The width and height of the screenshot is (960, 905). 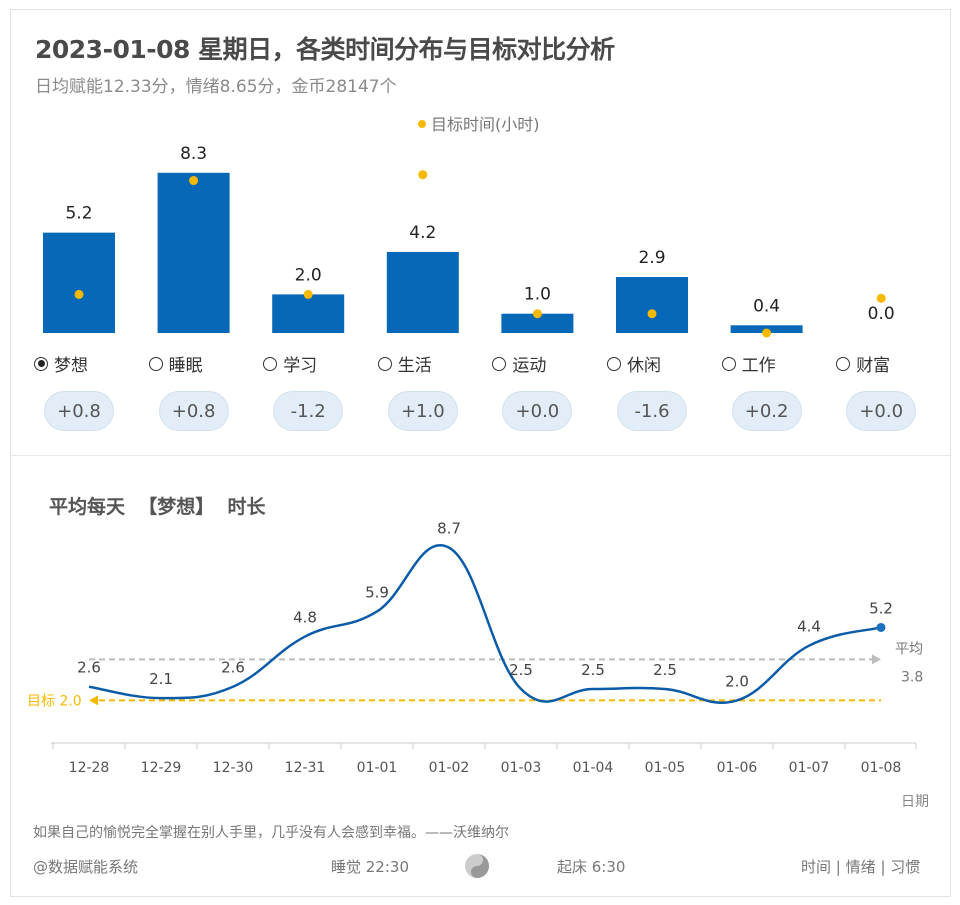 What do you see at coordinates (370, 867) in the screenshot?
I see `sleep-time: 睡觉 22:30` at bounding box center [370, 867].